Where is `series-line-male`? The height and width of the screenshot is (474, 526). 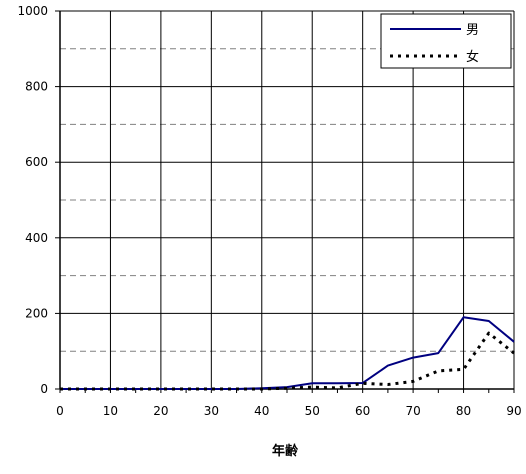 series-line-male is located at coordinates (287, 353).